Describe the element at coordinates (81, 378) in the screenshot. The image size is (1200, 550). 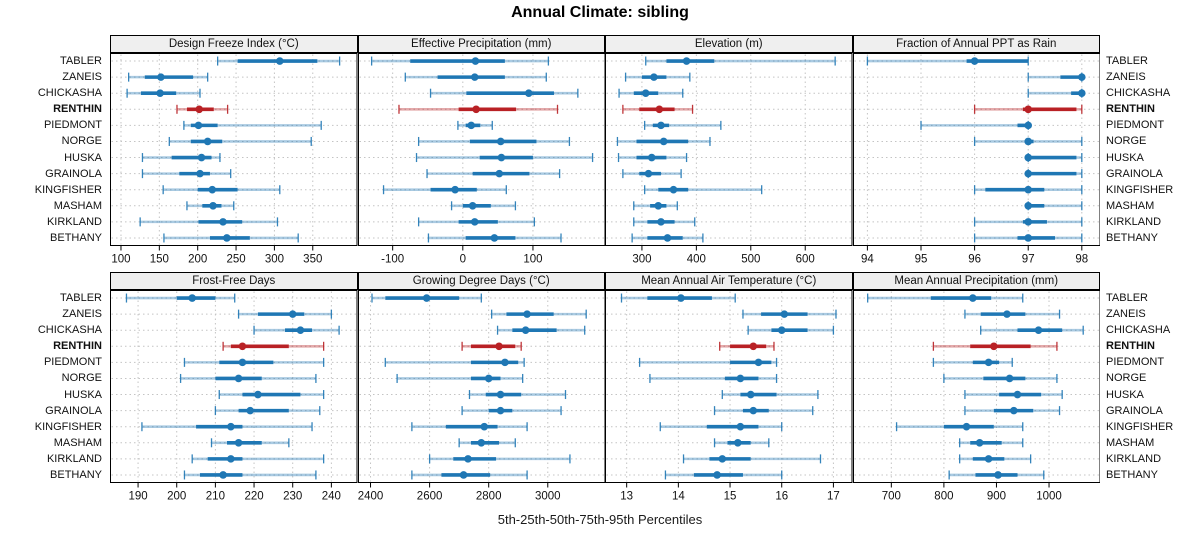
I see `row-label-left-norge: NORGE` at that location.